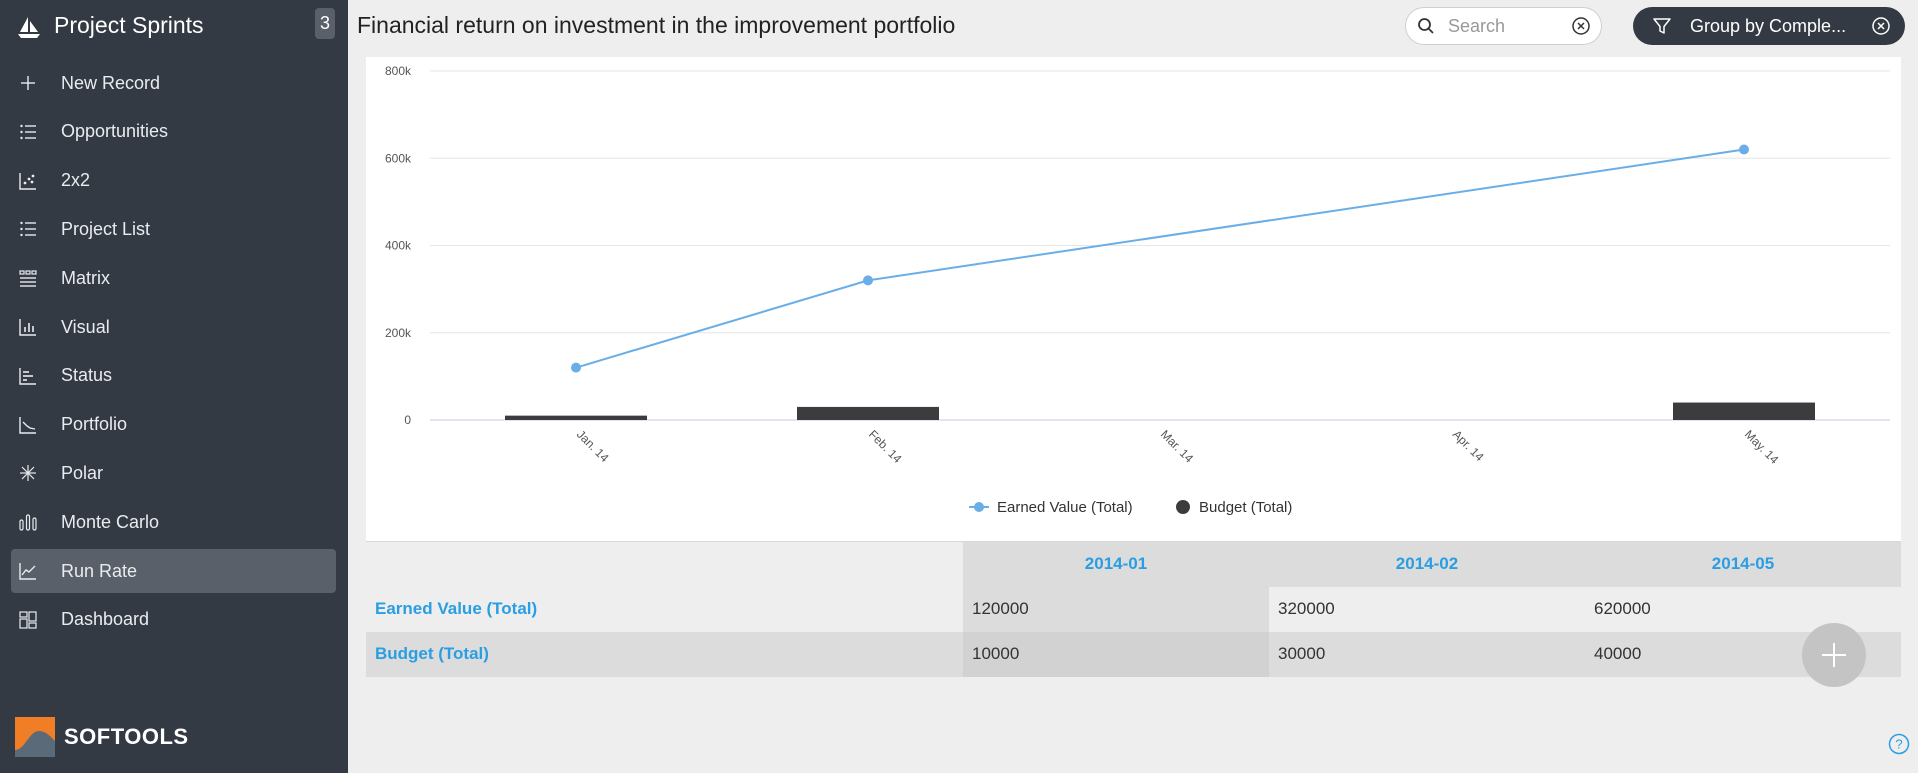 The height and width of the screenshot is (773, 1918). What do you see at coordinates (173, 181) in the screenshot?
I see `sidebar-item-2x2: 2x2` at bounding box center [173, 181].